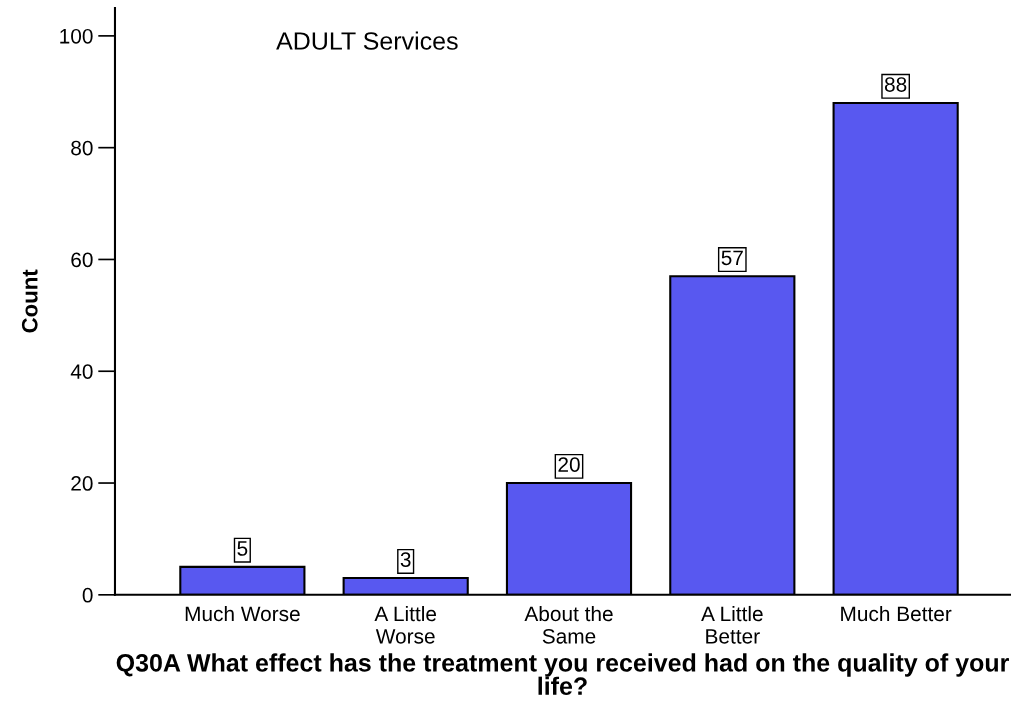 The height and width of the screenshot is (721, 1013). What do you see at coordinates (732, 258) in the screenshot?
I see `data-label: 57` at bounding box center [732, 258].